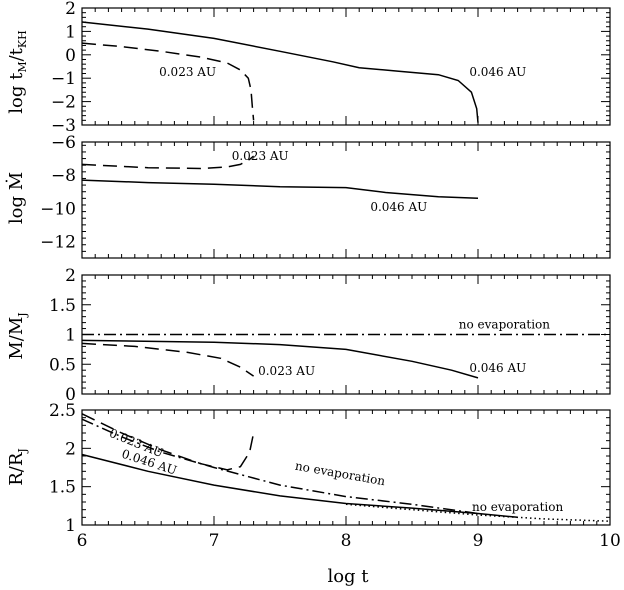 This screenshot has width=624, height=590. I want to click on y-tick-label: −2, so click(63, 103).